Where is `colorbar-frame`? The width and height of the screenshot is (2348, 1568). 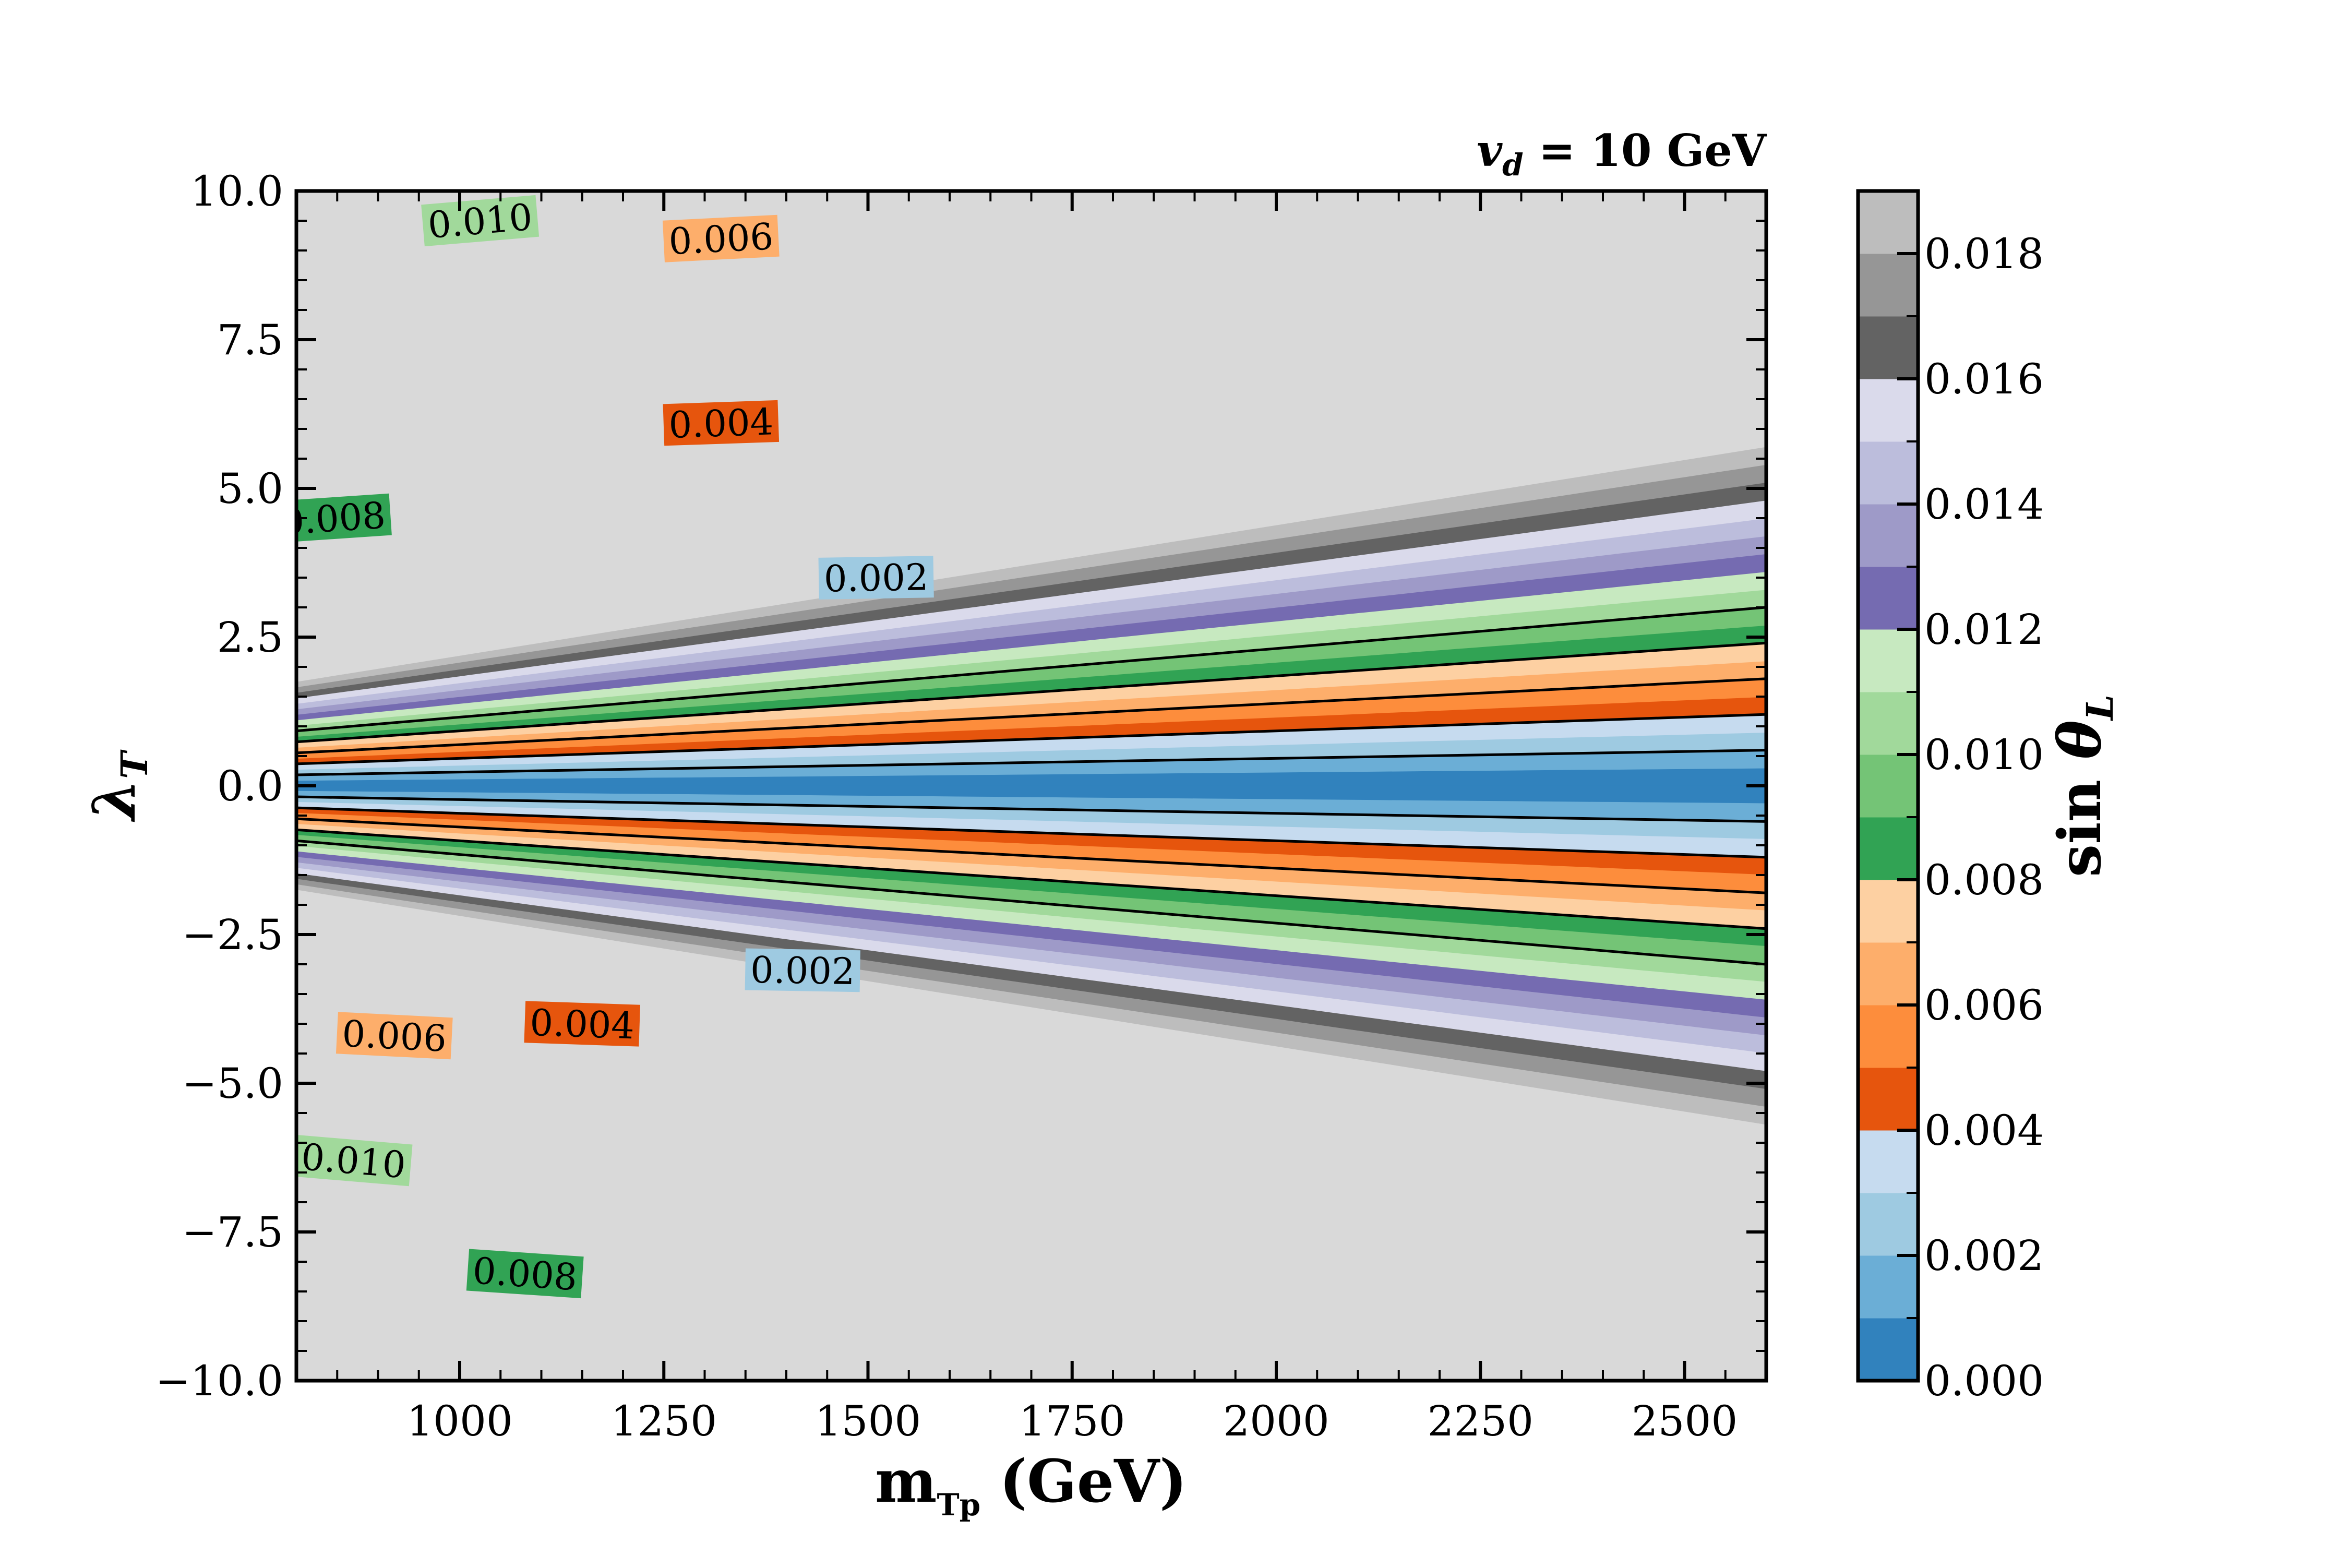 colorbar-frame is located at coordinates (1888, 786).